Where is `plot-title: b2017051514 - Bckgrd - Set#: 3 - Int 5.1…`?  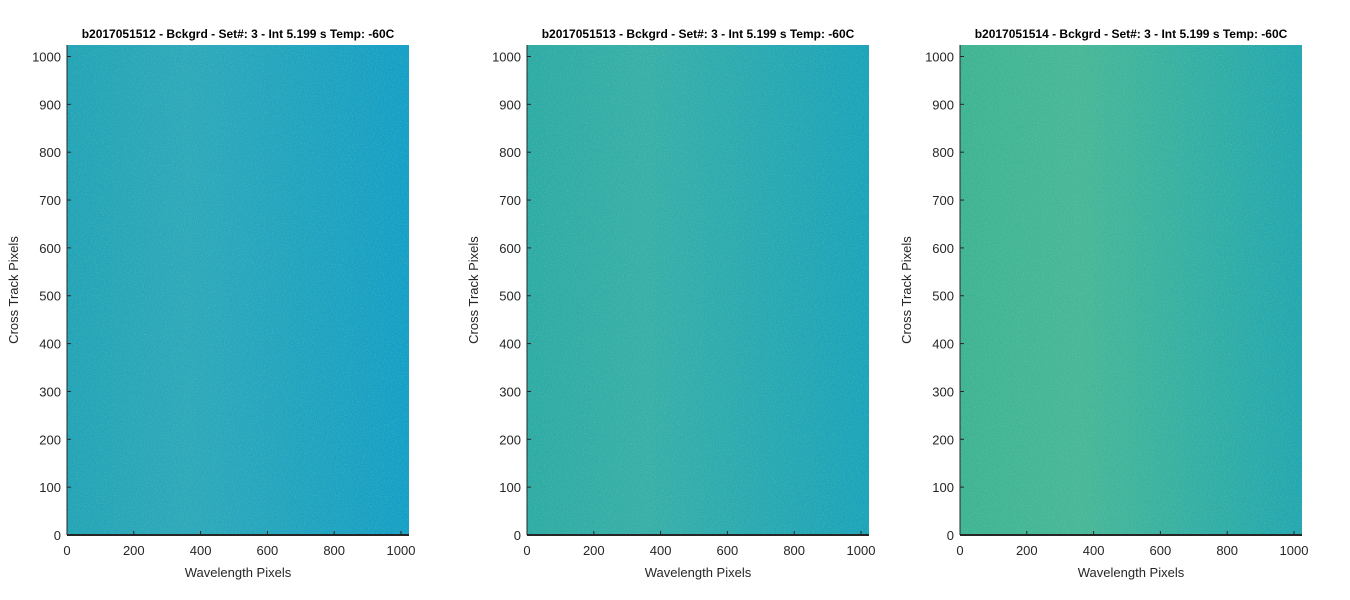 plot-title: b2017051514 - Bckgrd - Set#: 3 - Int 5.1… is located at coordinates (1131, 34).